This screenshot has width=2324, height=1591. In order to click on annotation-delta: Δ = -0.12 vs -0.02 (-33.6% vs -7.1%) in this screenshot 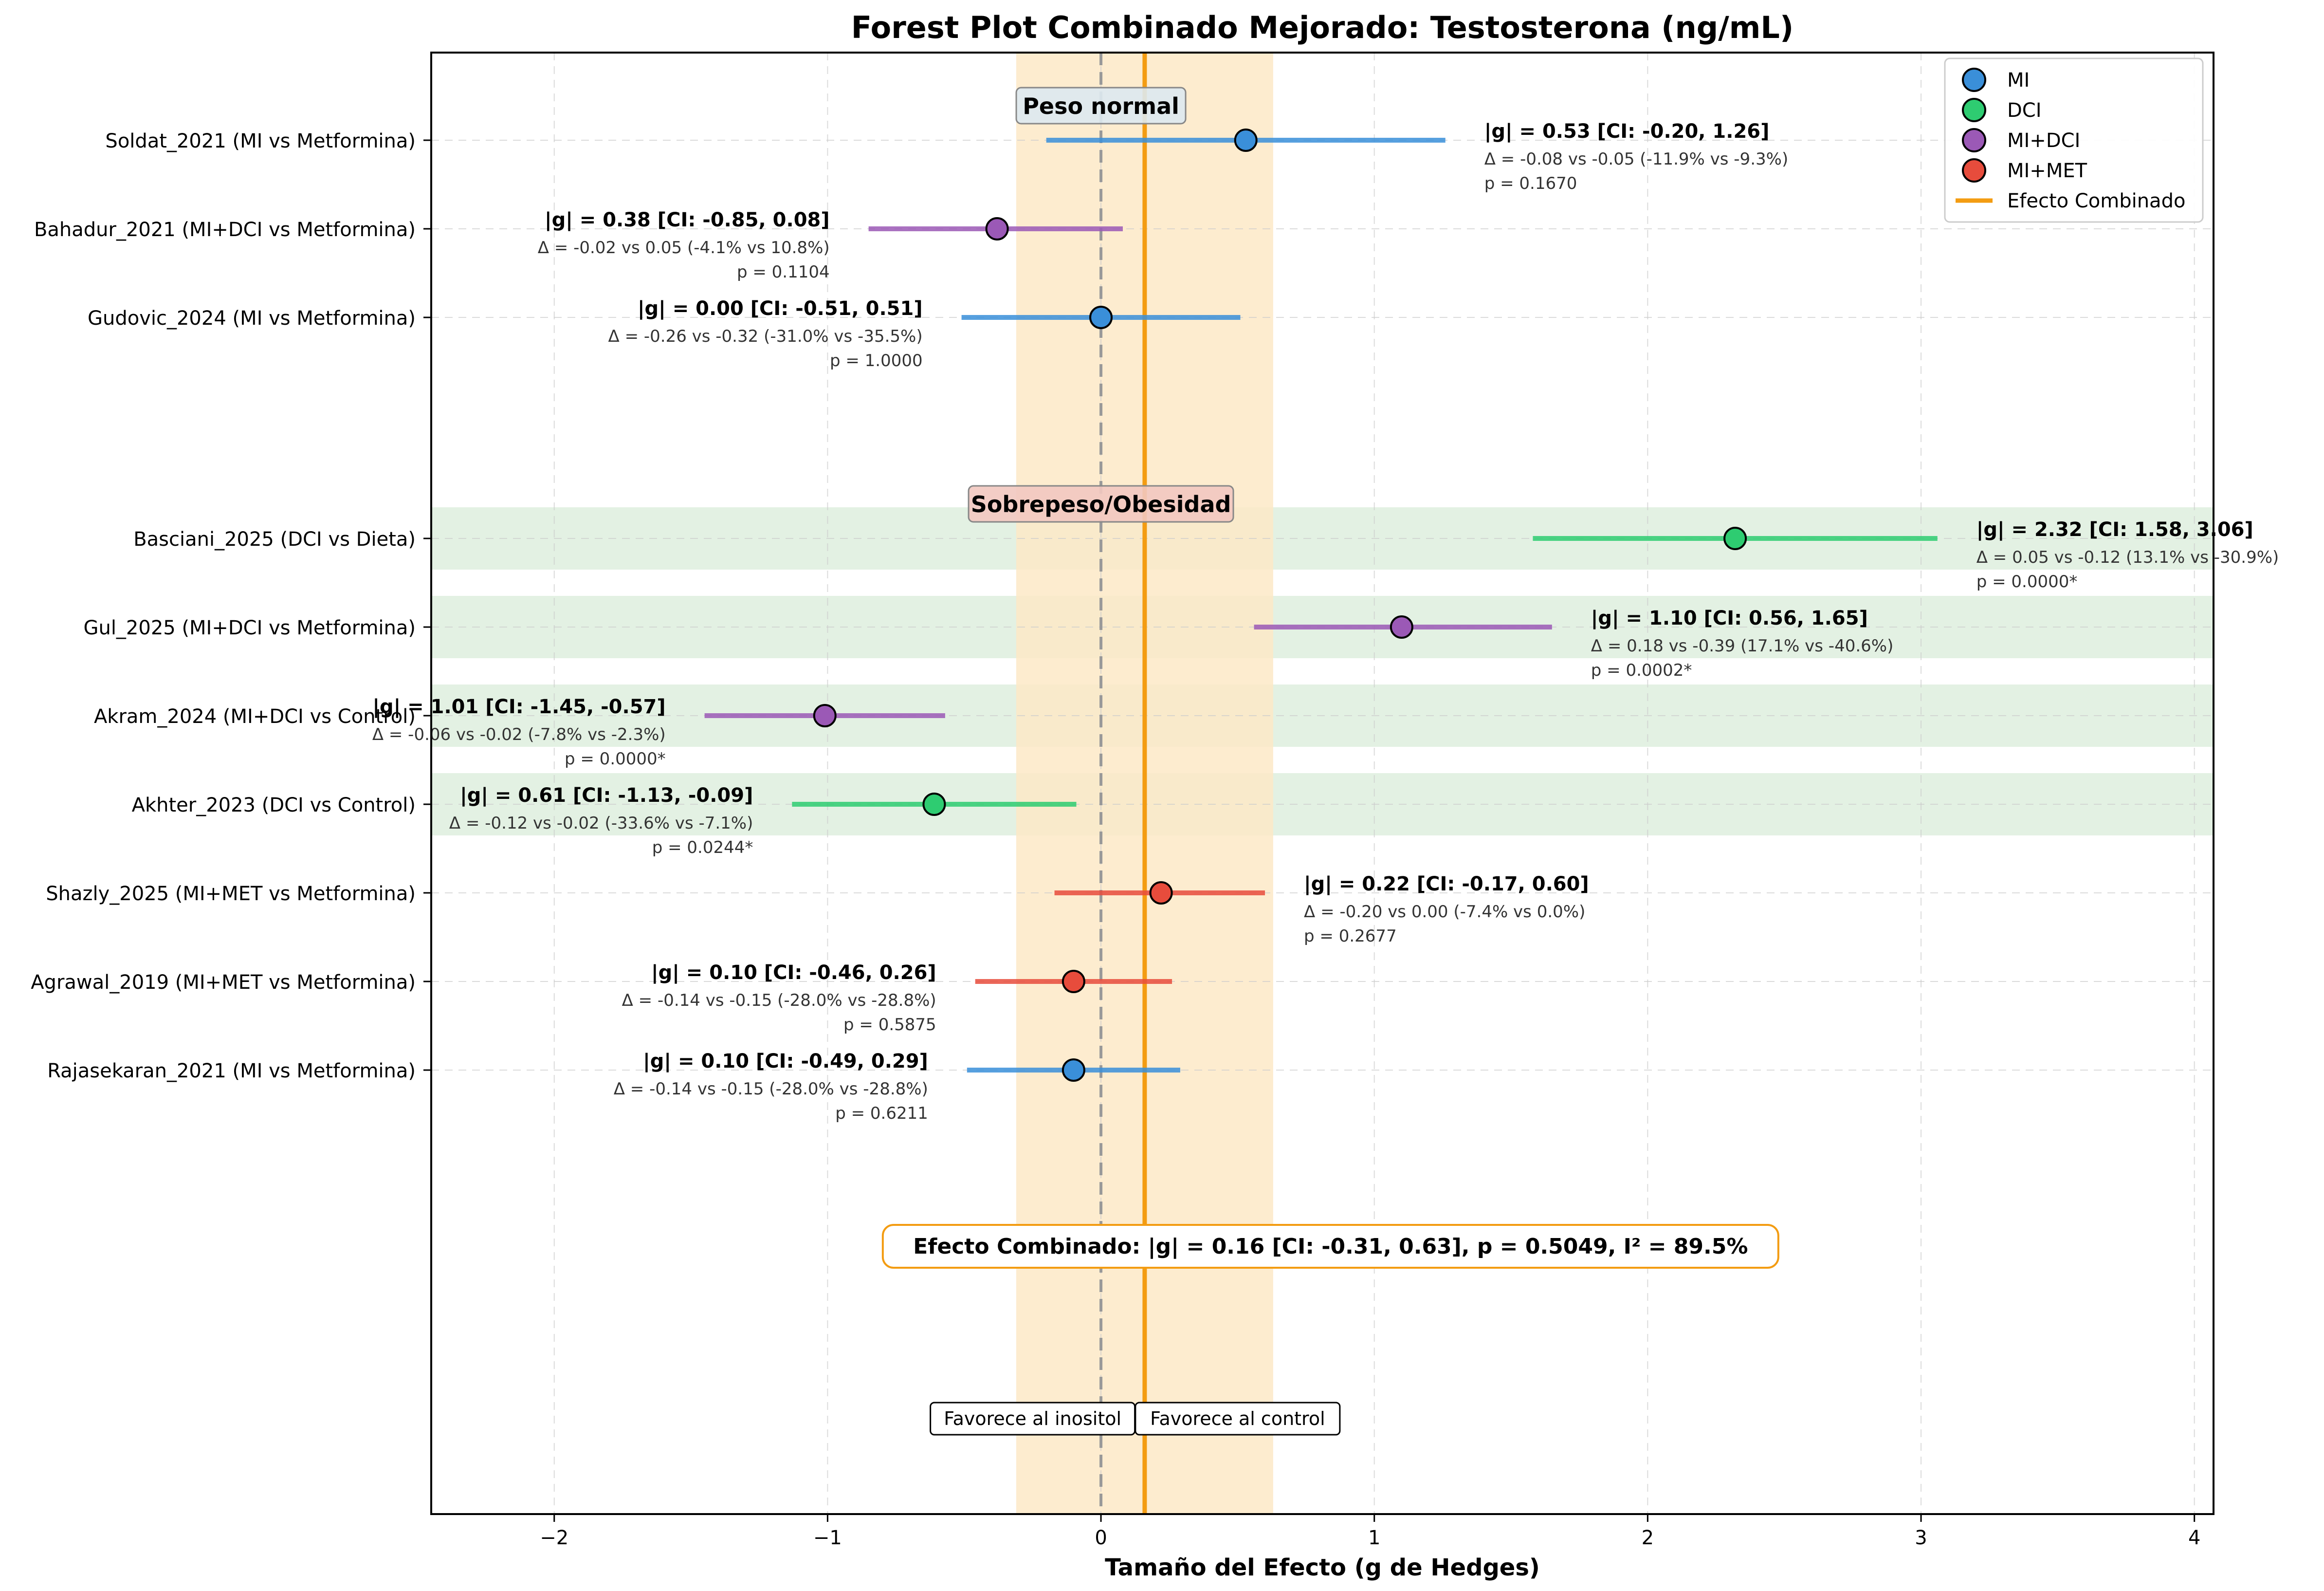, I will do `click(601, 823)`.